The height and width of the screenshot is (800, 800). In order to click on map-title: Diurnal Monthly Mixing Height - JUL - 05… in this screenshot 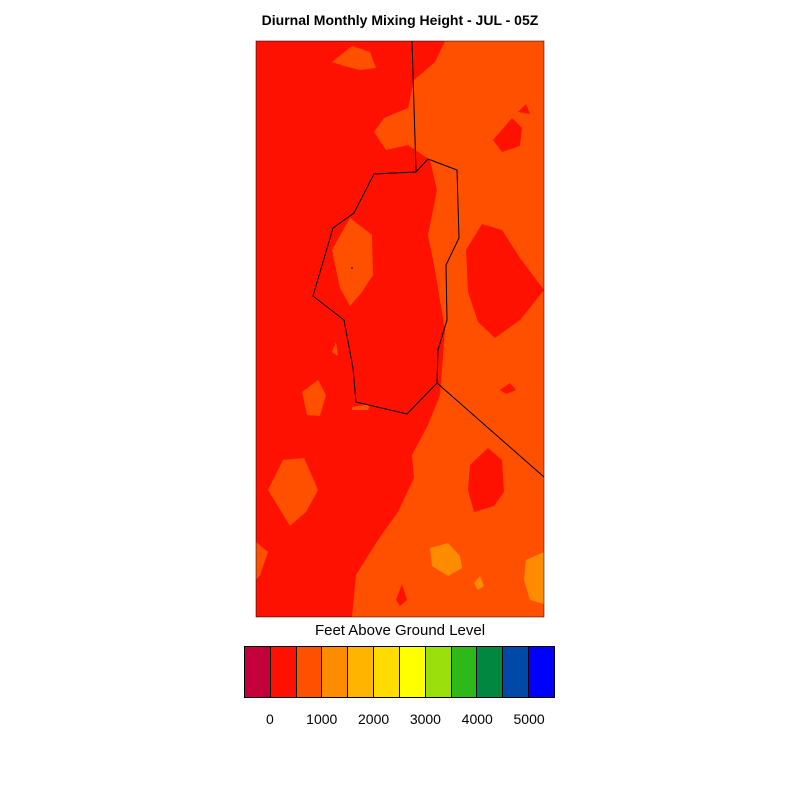, I will do `click(400, 20)`.